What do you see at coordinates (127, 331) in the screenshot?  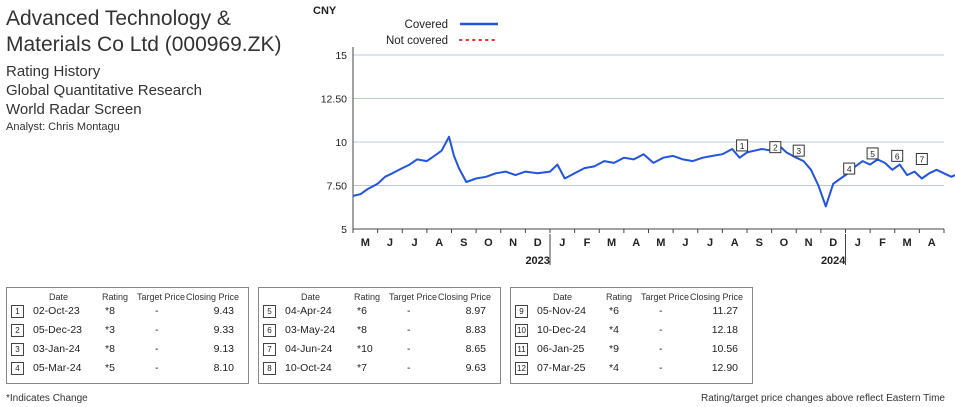 I see `table-row: 2 05-Dec-23 *3 - 9.33` at bounding box center [127, 331].